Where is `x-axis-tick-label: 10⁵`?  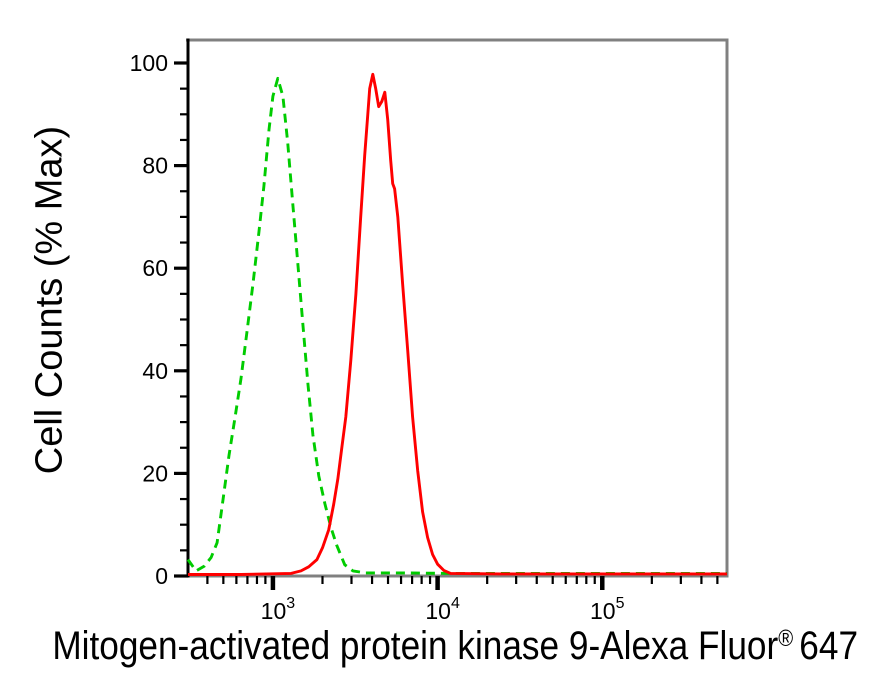
x-axis-tick-label: 10⁵ is located at coordinates (607, 609).